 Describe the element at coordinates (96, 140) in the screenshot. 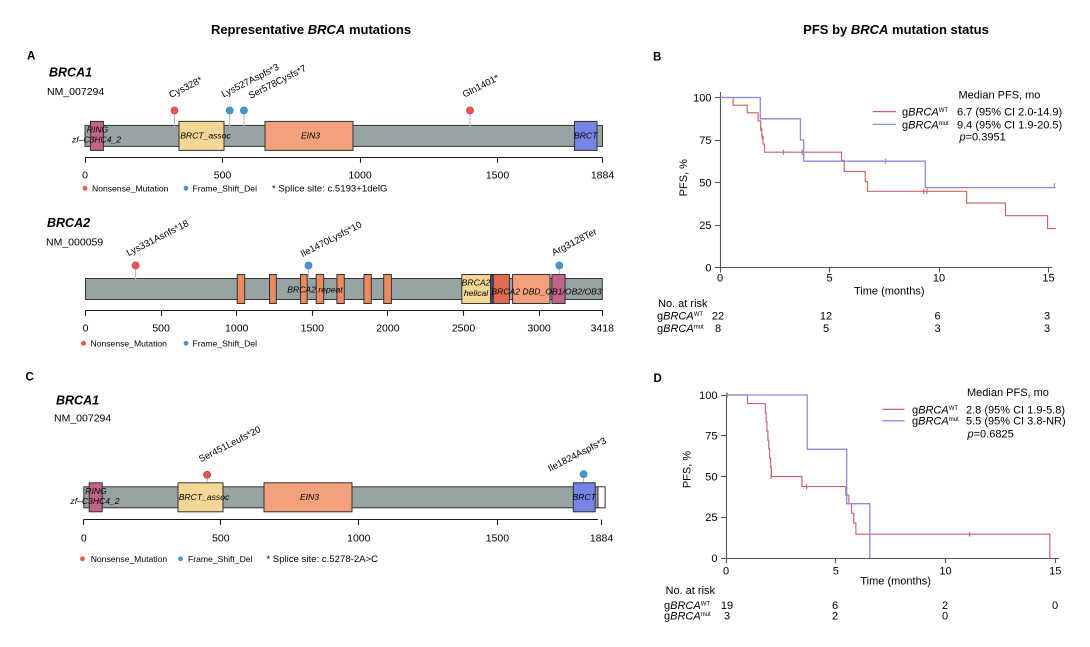

I see `svg-text: zf–C3HC4_2` at that location.